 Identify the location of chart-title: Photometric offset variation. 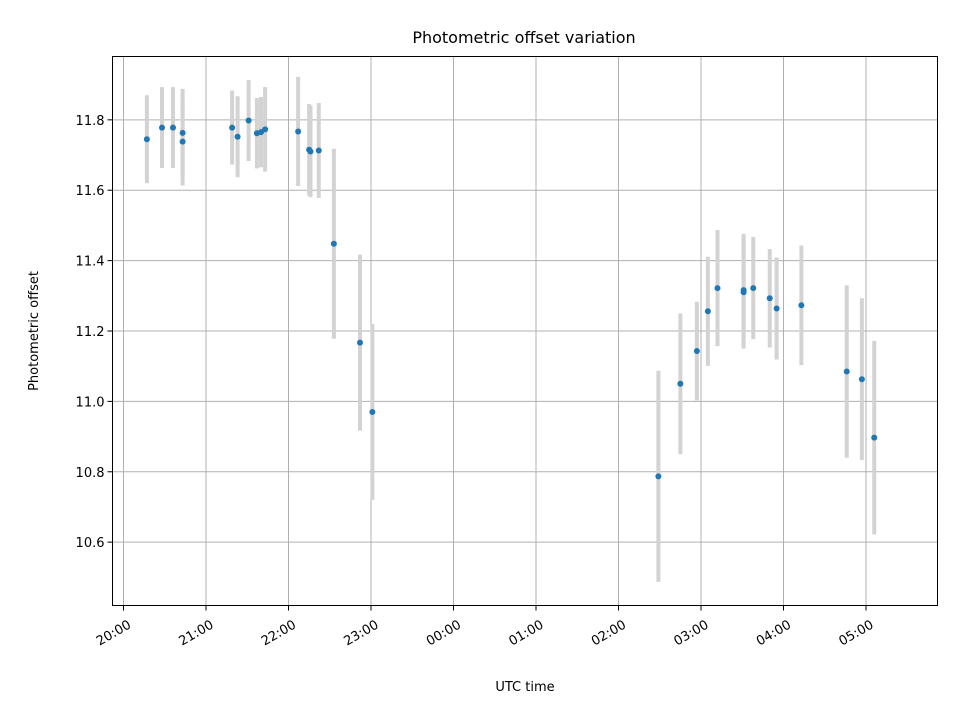
(523, 37).